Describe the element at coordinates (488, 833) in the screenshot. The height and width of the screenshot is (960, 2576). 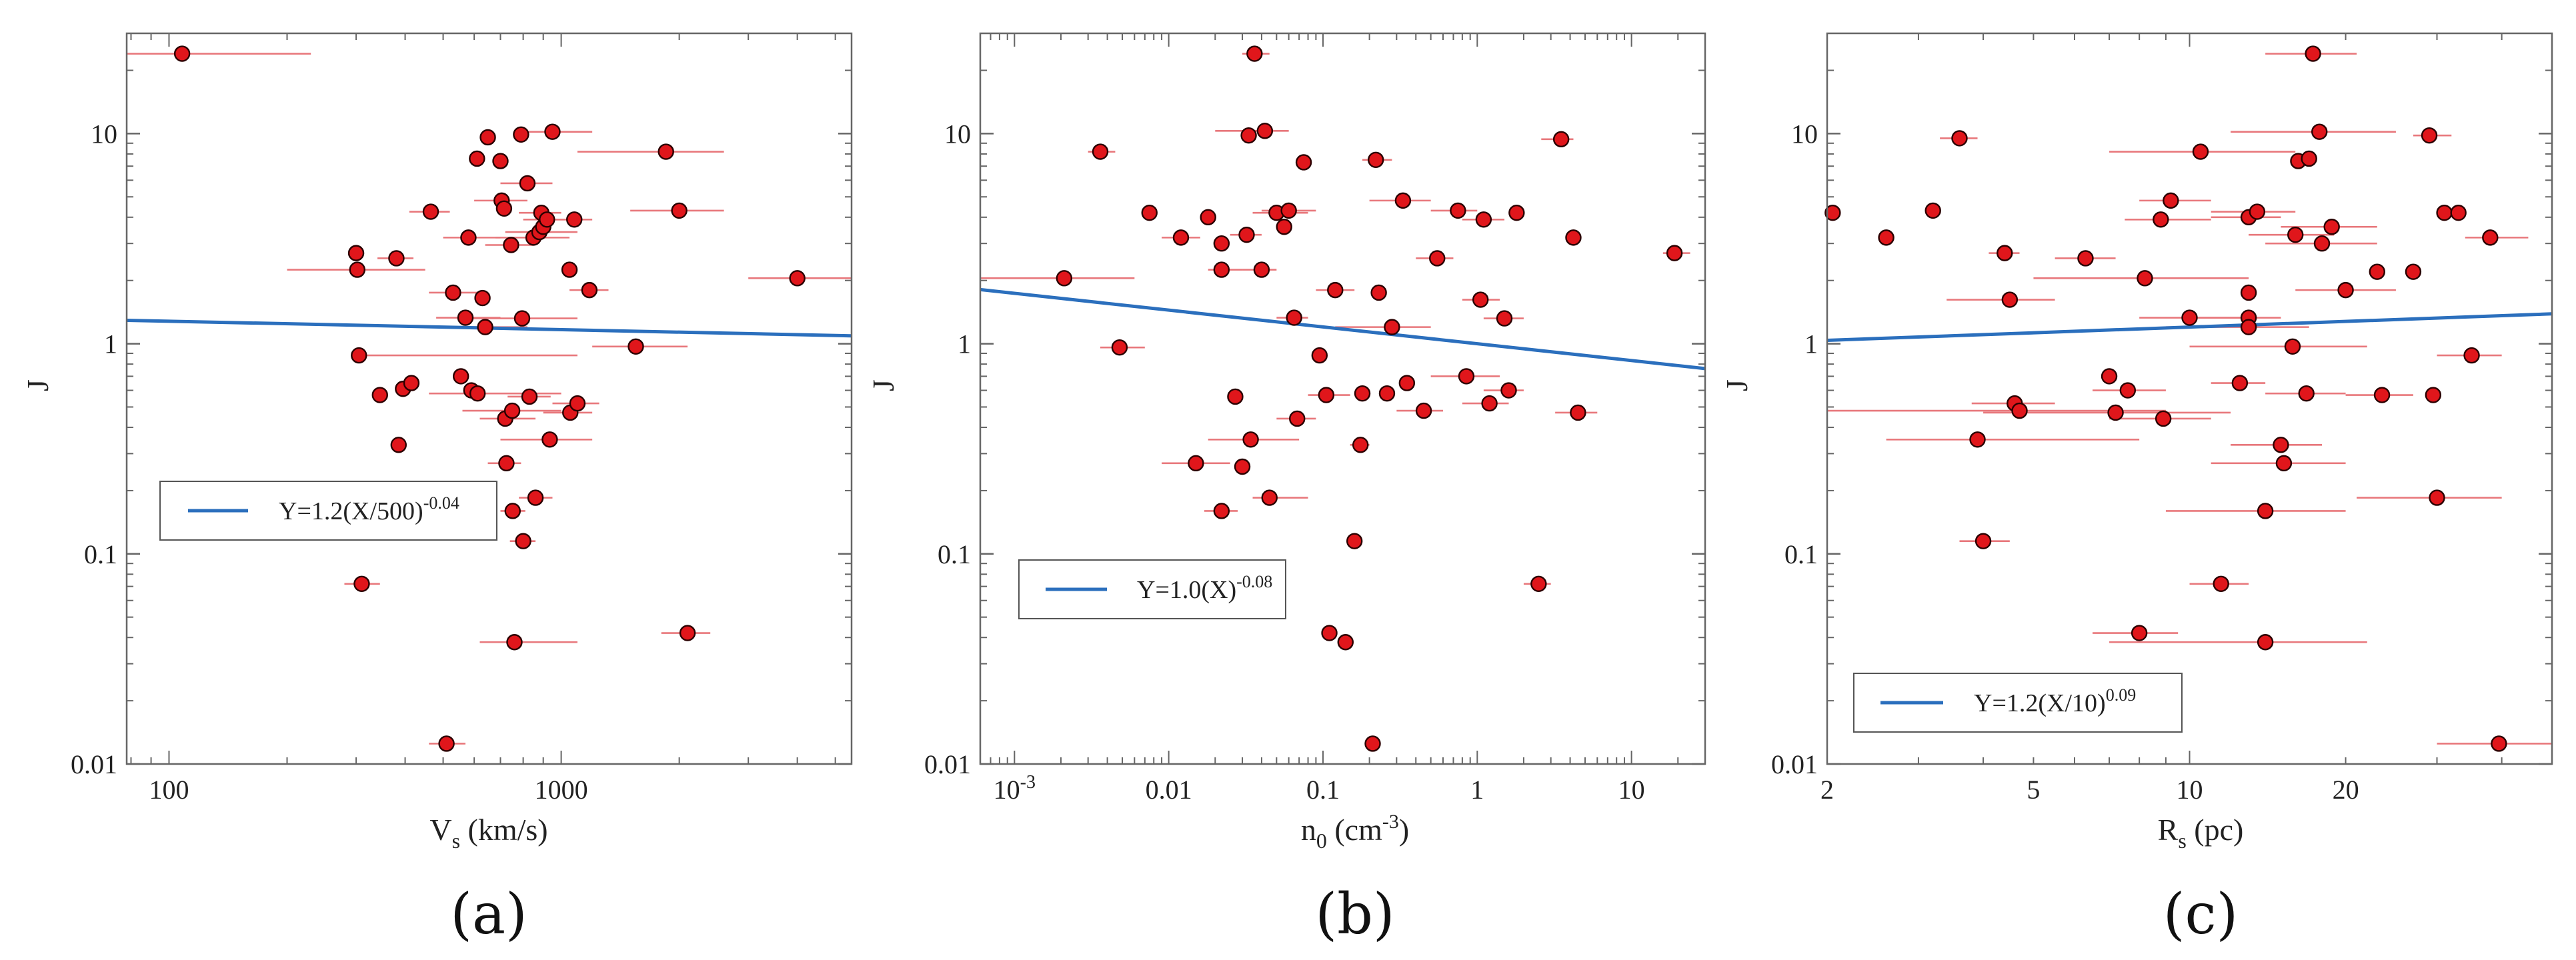
I see `x-axis-label: Vs (km/s)` at that location.